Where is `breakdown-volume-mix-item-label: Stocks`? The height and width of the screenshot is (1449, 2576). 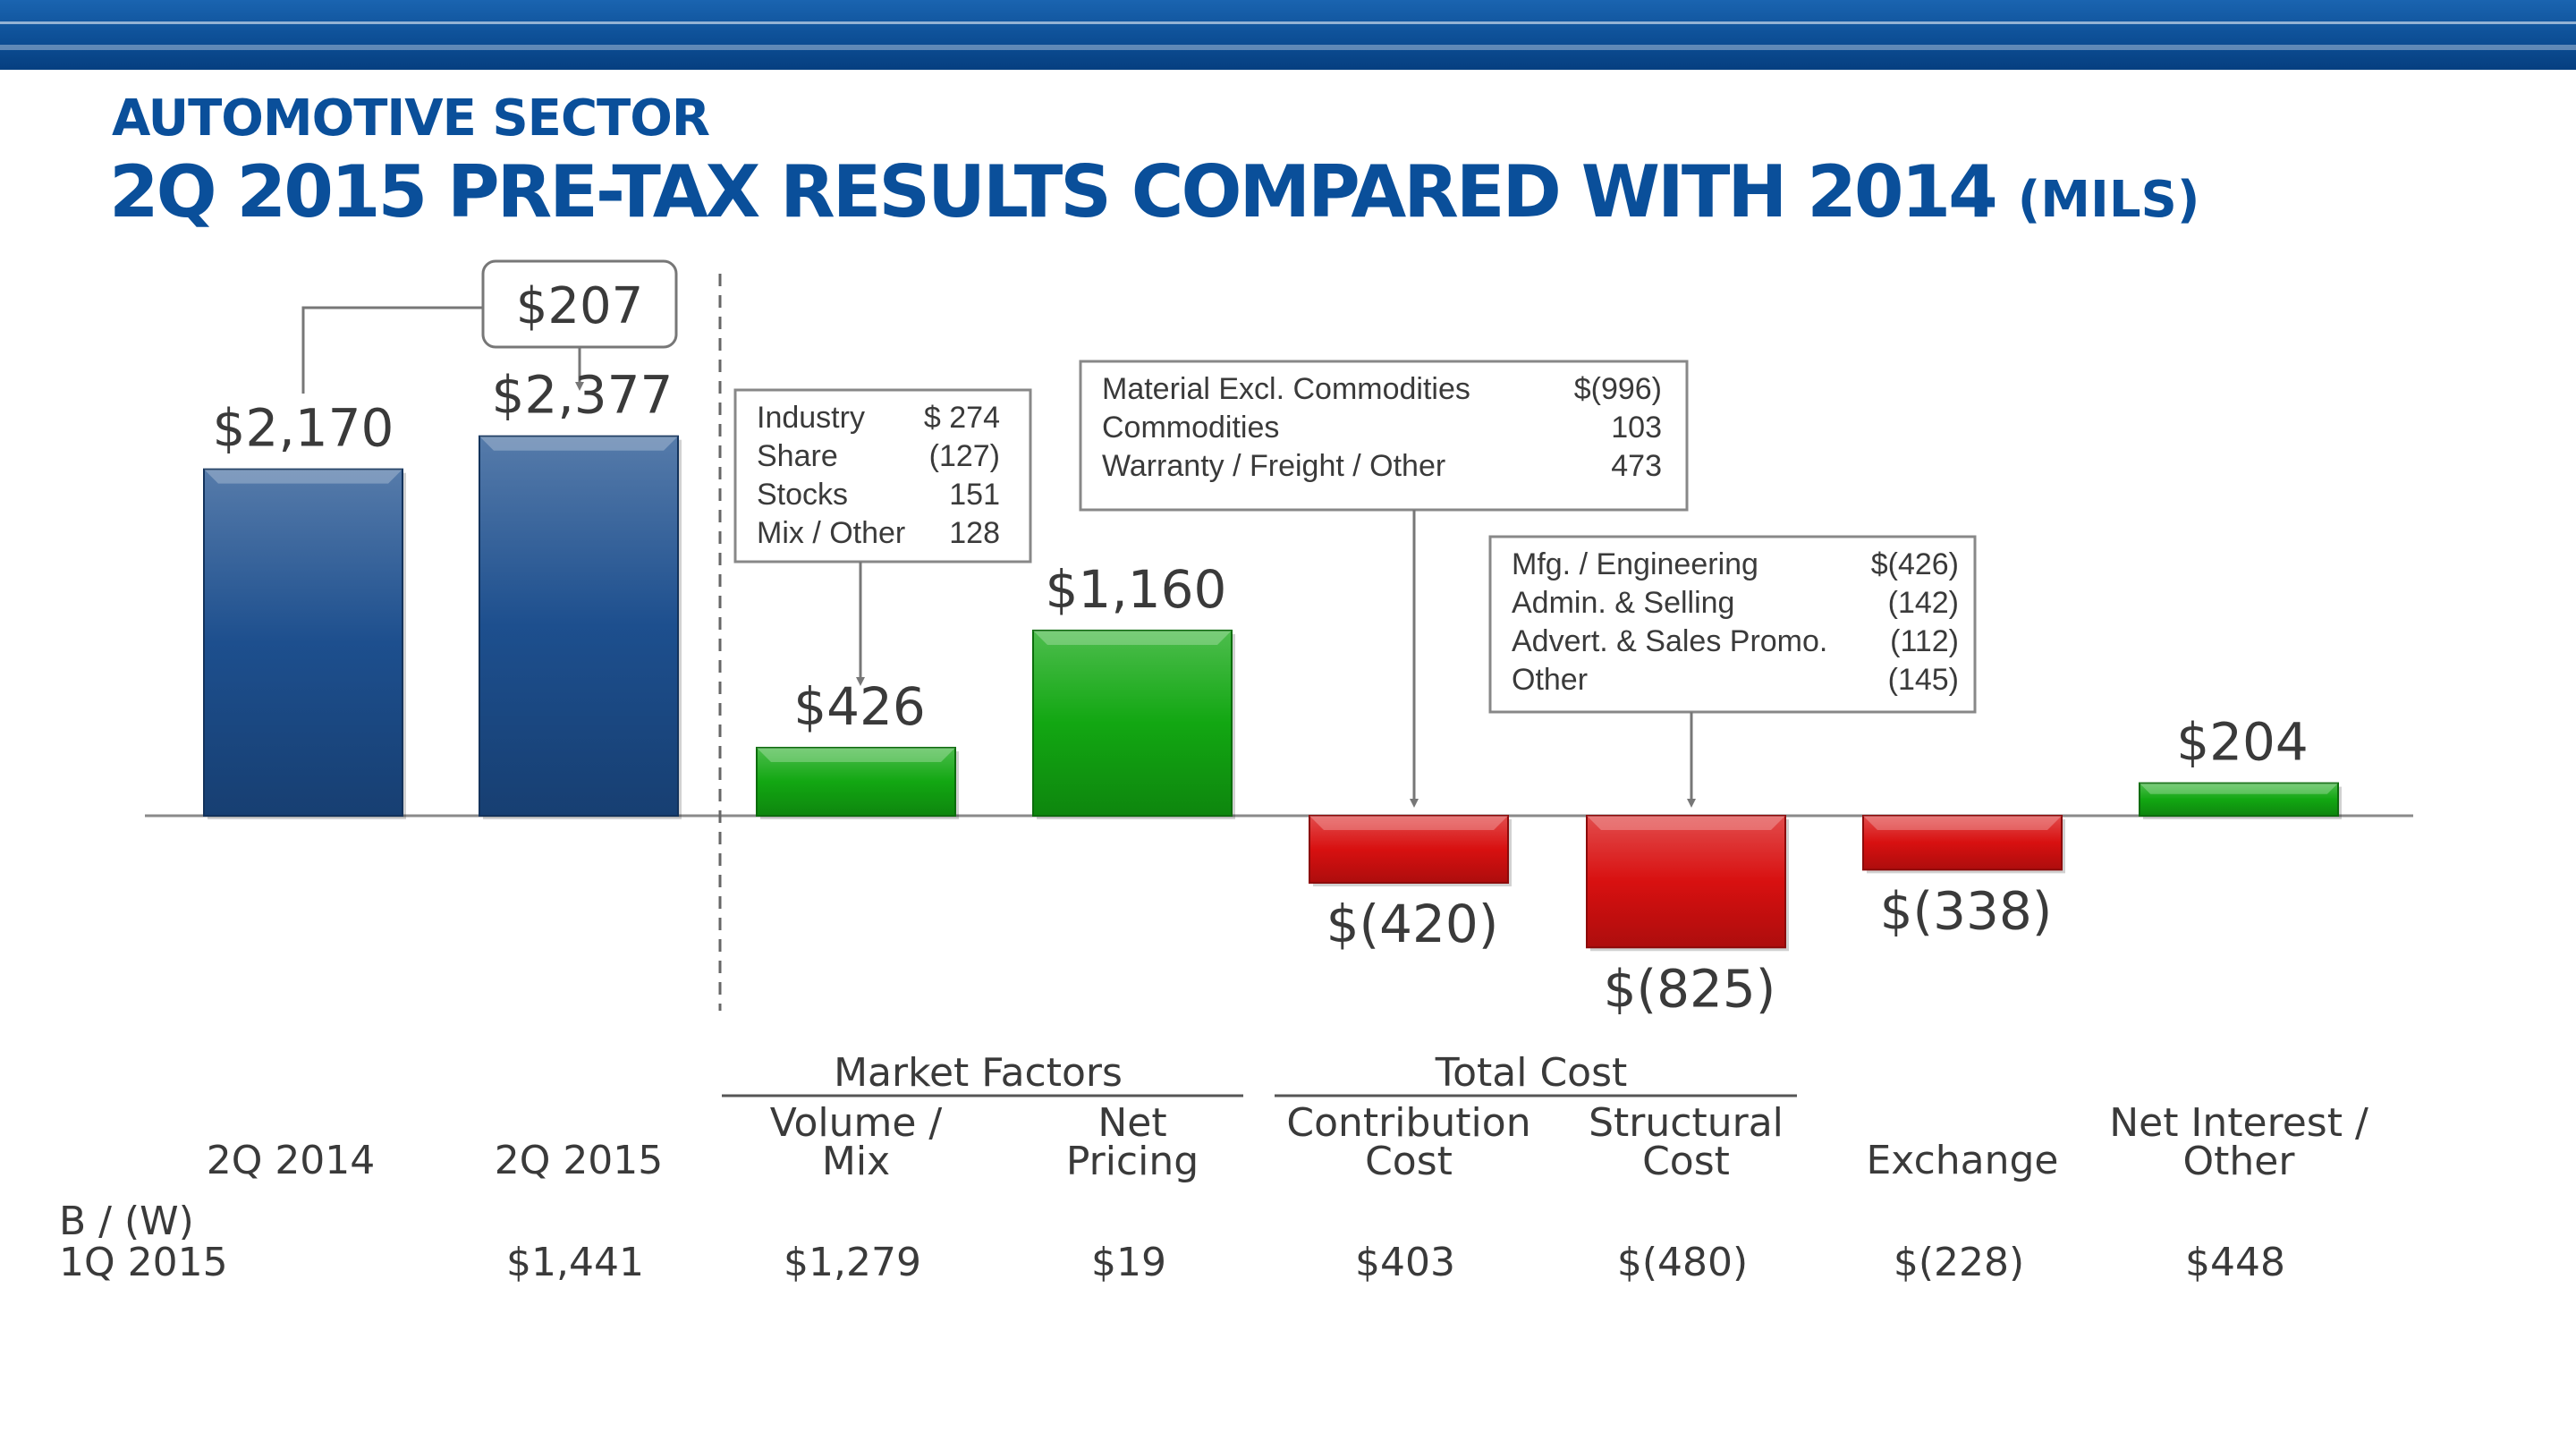 breakdown-volume-mix-item-label: Stocks is located at coordinates (802, 495).